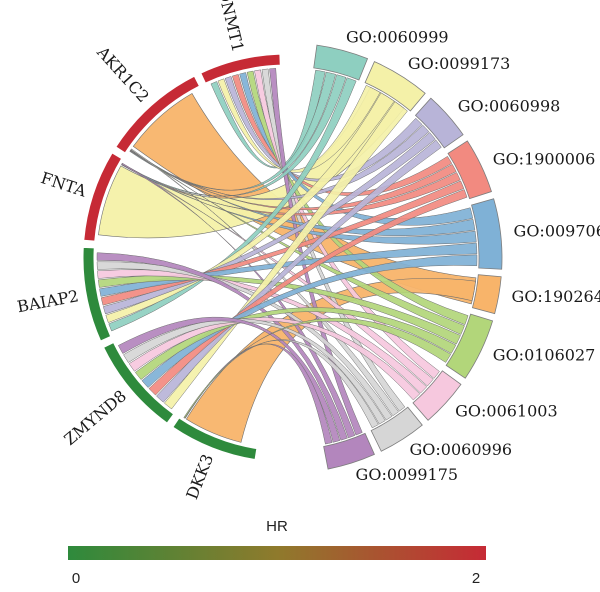  I want to click on gene-segment-baiap2, so click(97, 294).